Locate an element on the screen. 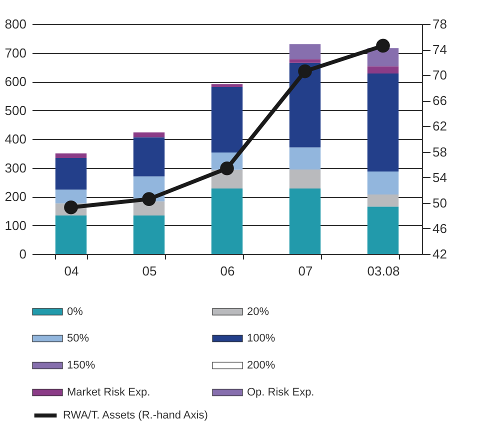 The height and width of the screenshot is (444, 484). y-tick-label: 800 is located at coordinates (15, 24).